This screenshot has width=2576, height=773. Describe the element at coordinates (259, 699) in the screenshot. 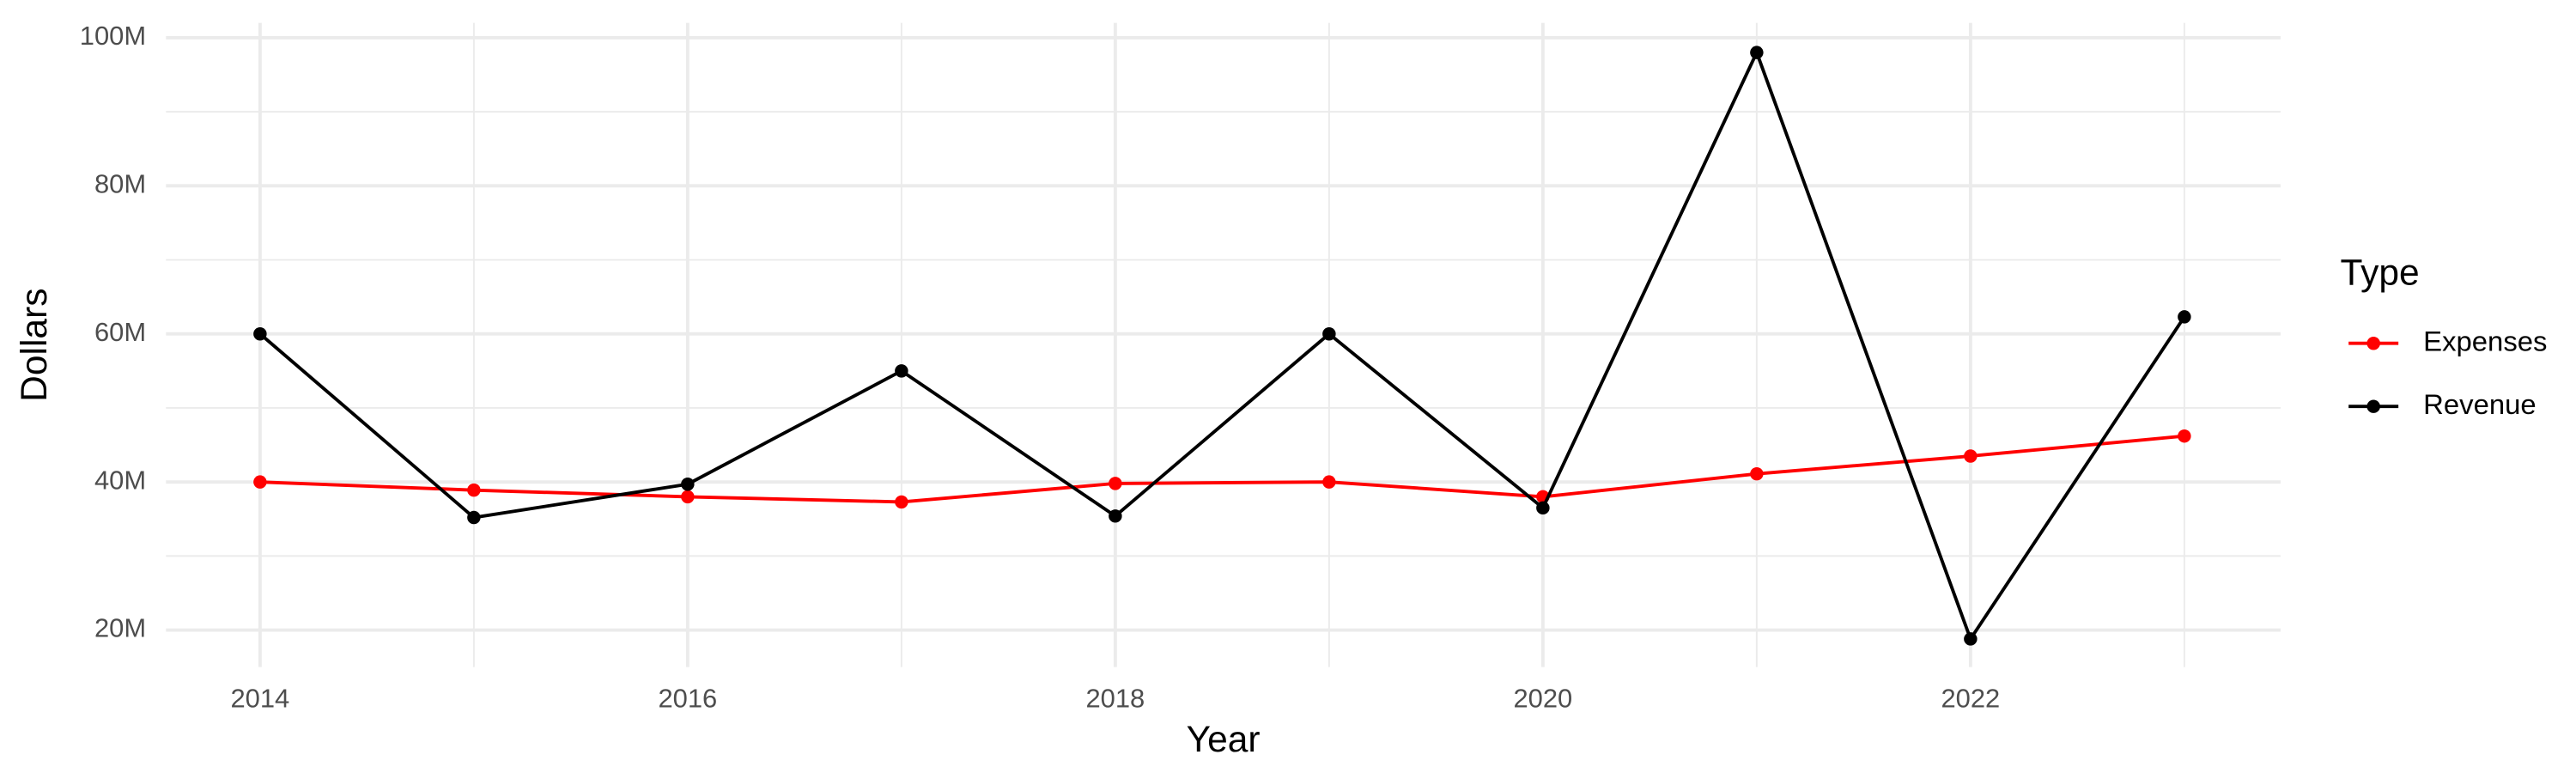

I see `x-tick-label: 2014` at that location.